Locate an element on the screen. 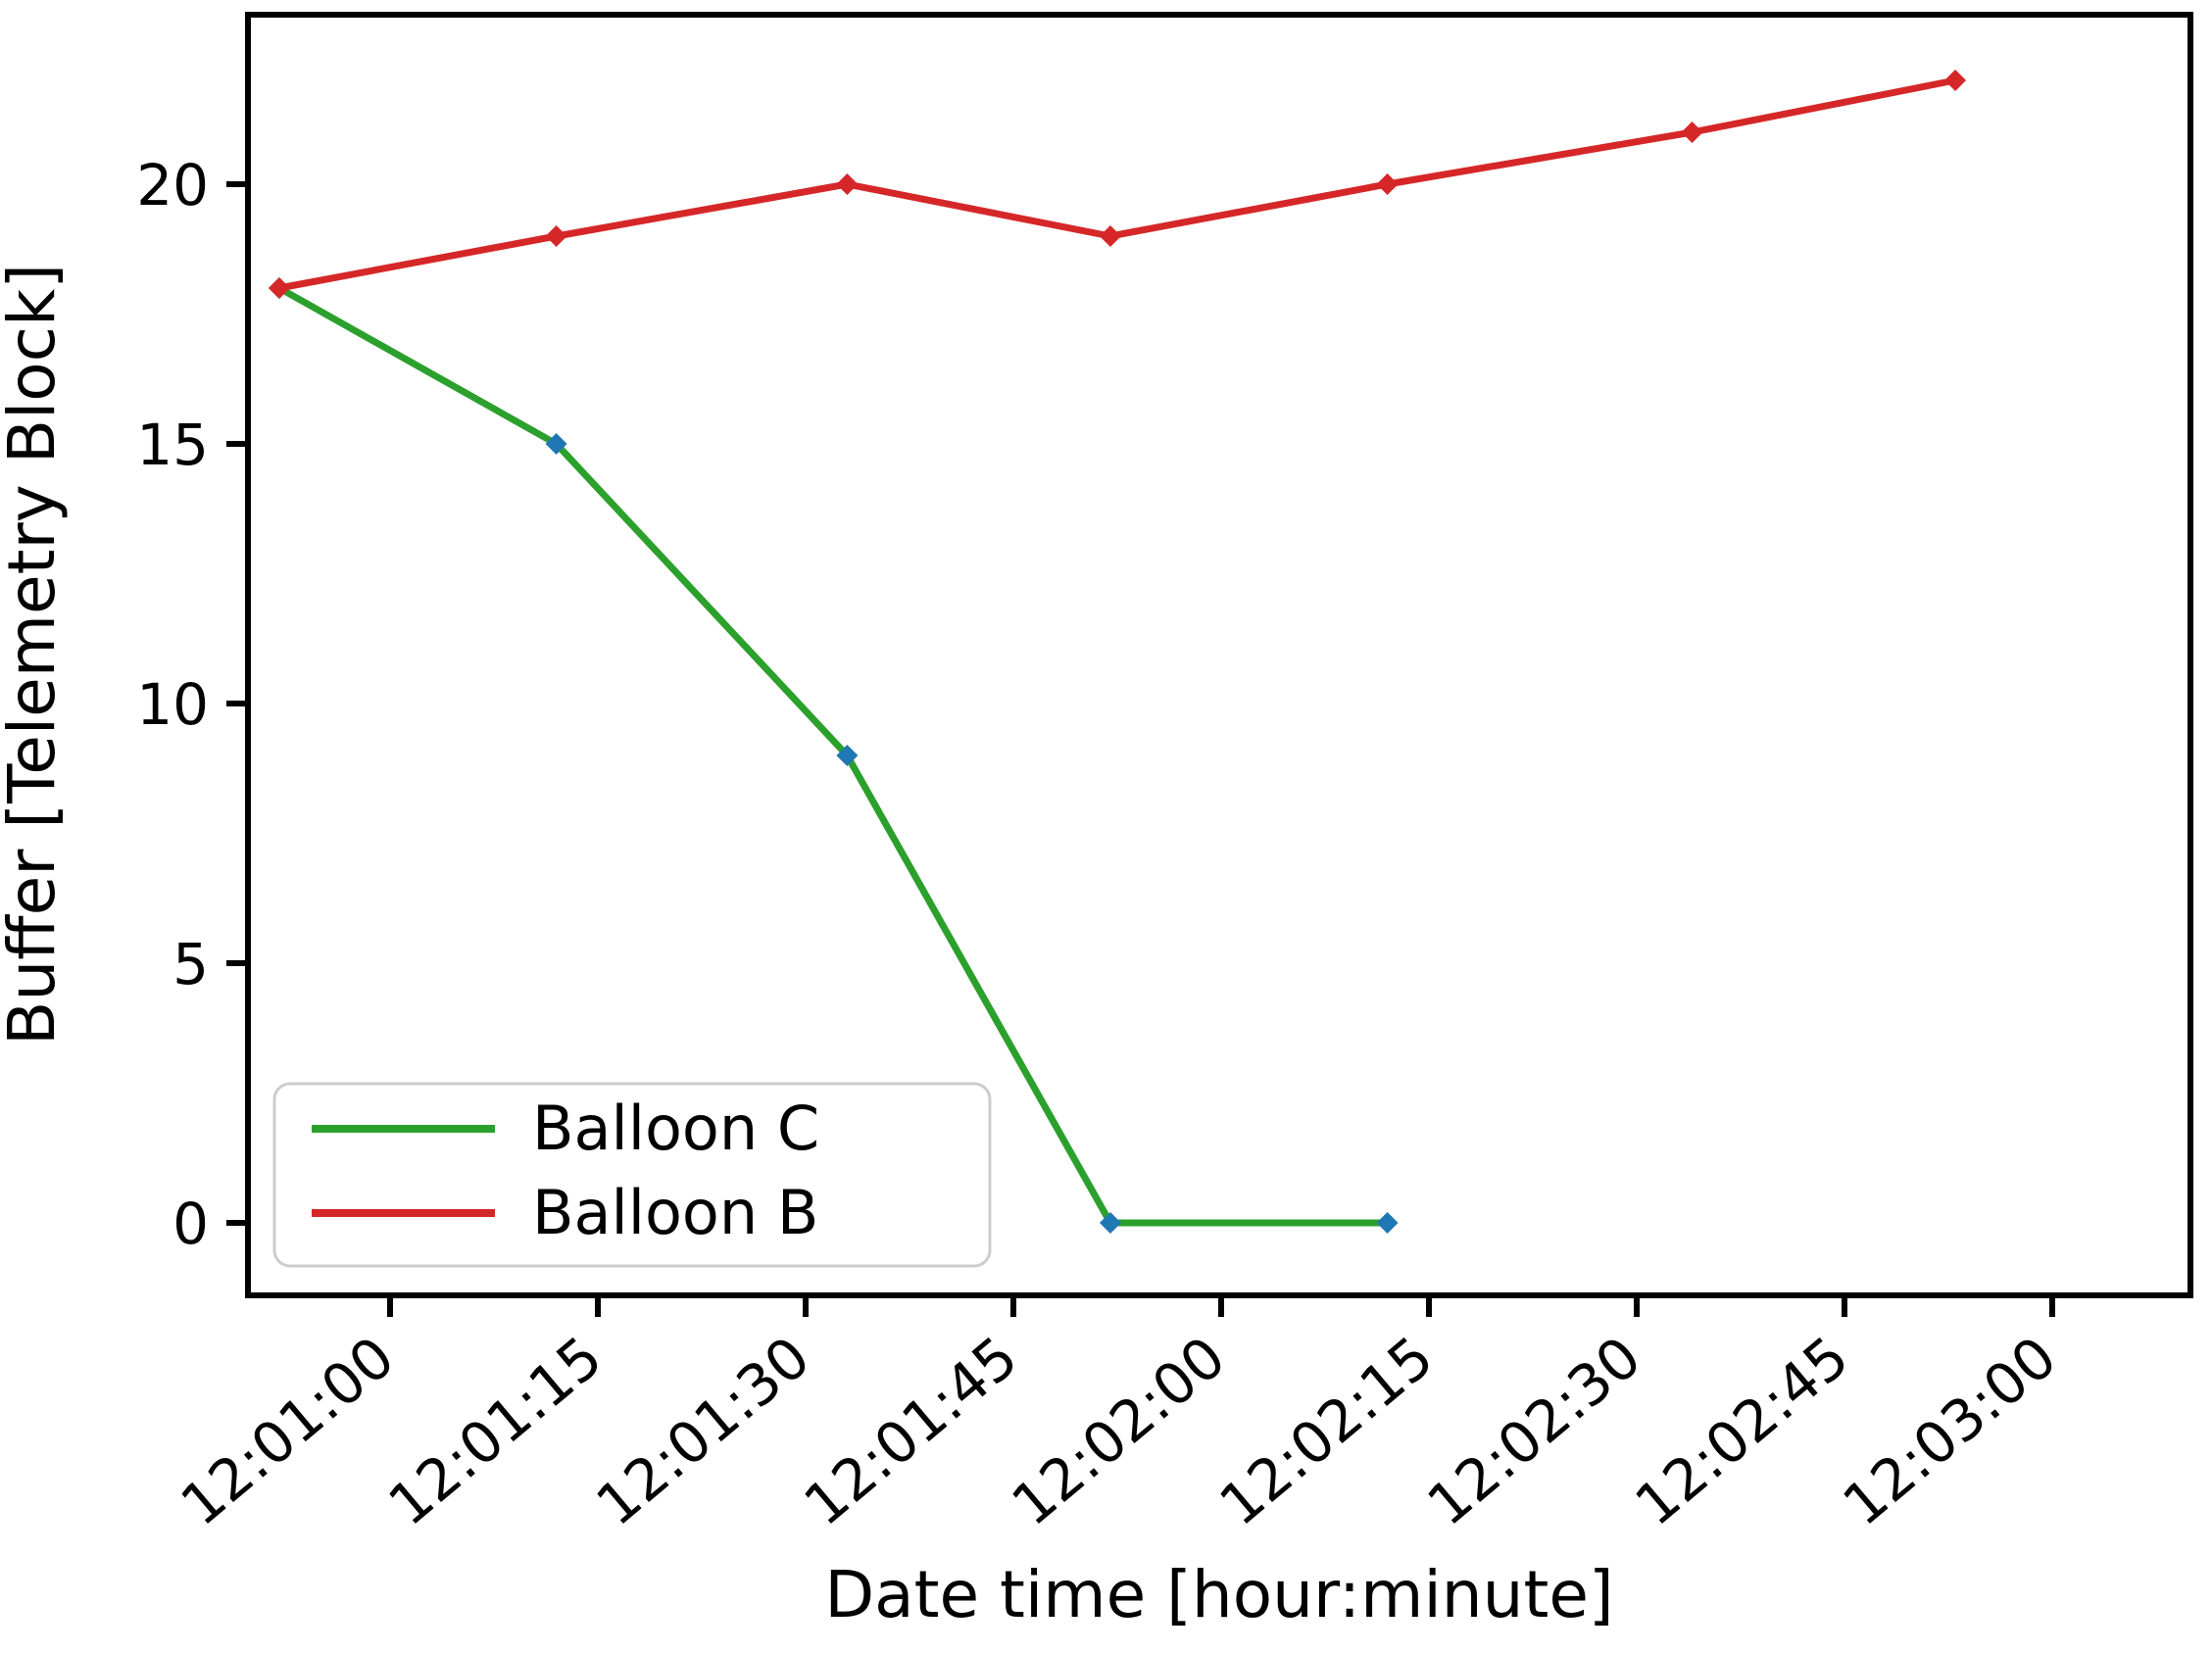 The width and height of the screenshot is (2212, 1653). legend-label: Balloon C is located at coordinates (675, 1128).